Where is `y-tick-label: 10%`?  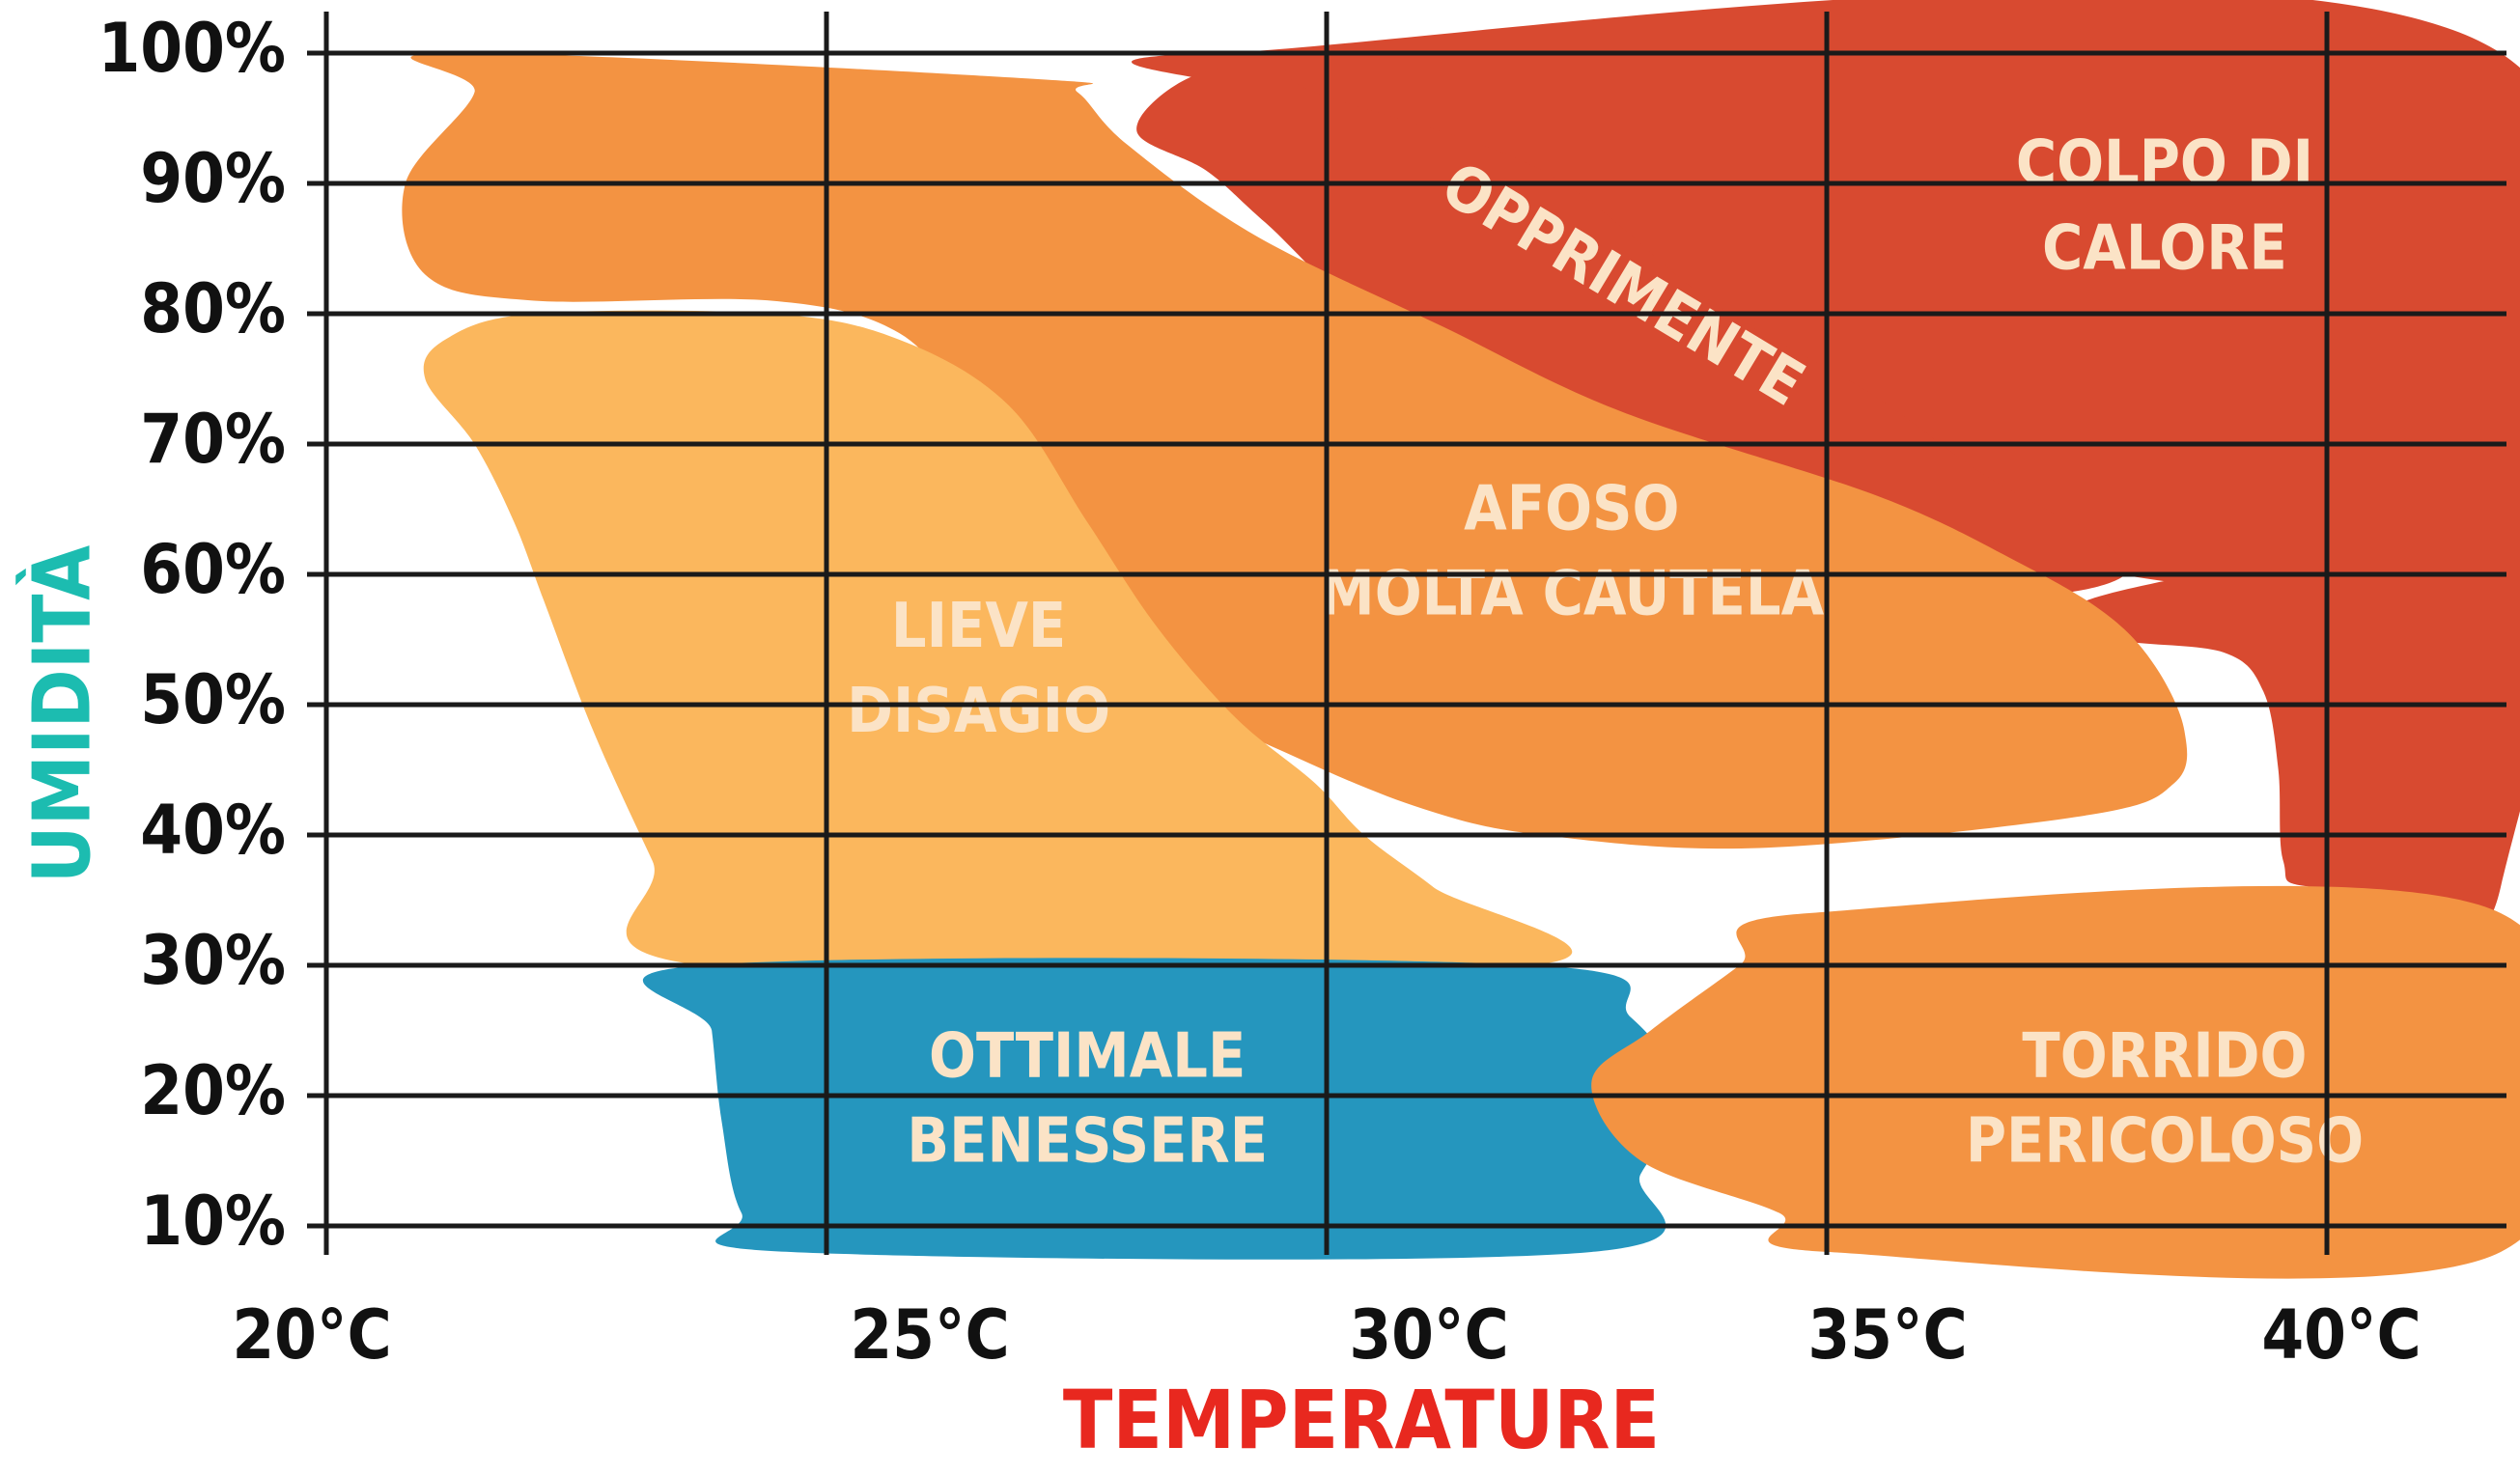 y-tick-label: 10% is located at coordinates (213, 1221).